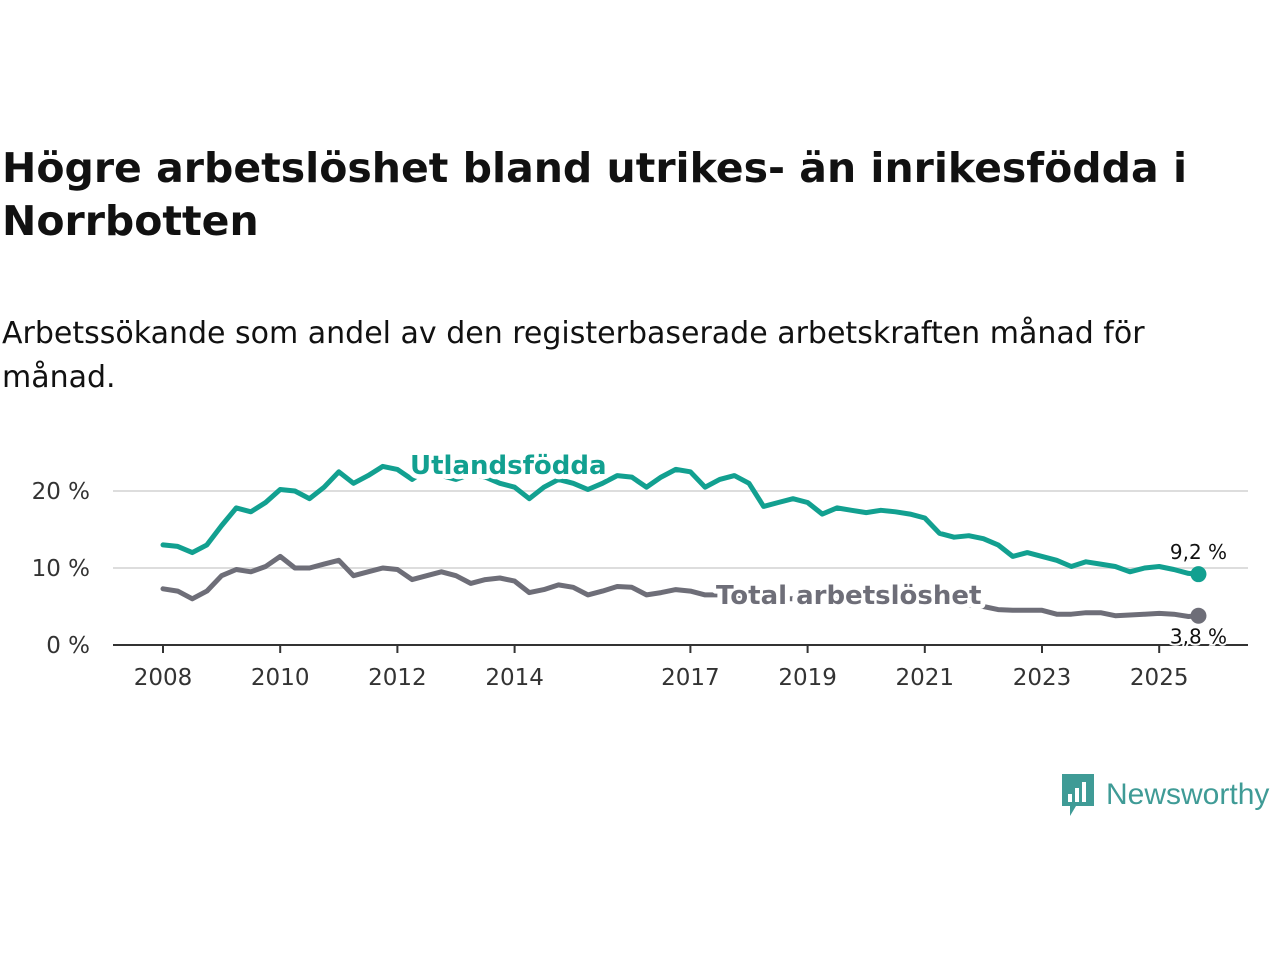 The height and width of the screenshot is (960, 1280). What do you see at coordinates (1198, 552) in the screenshot?
I see `end-value-utlandsfodda: 9,2 %` at bounding box center [1198, 552].